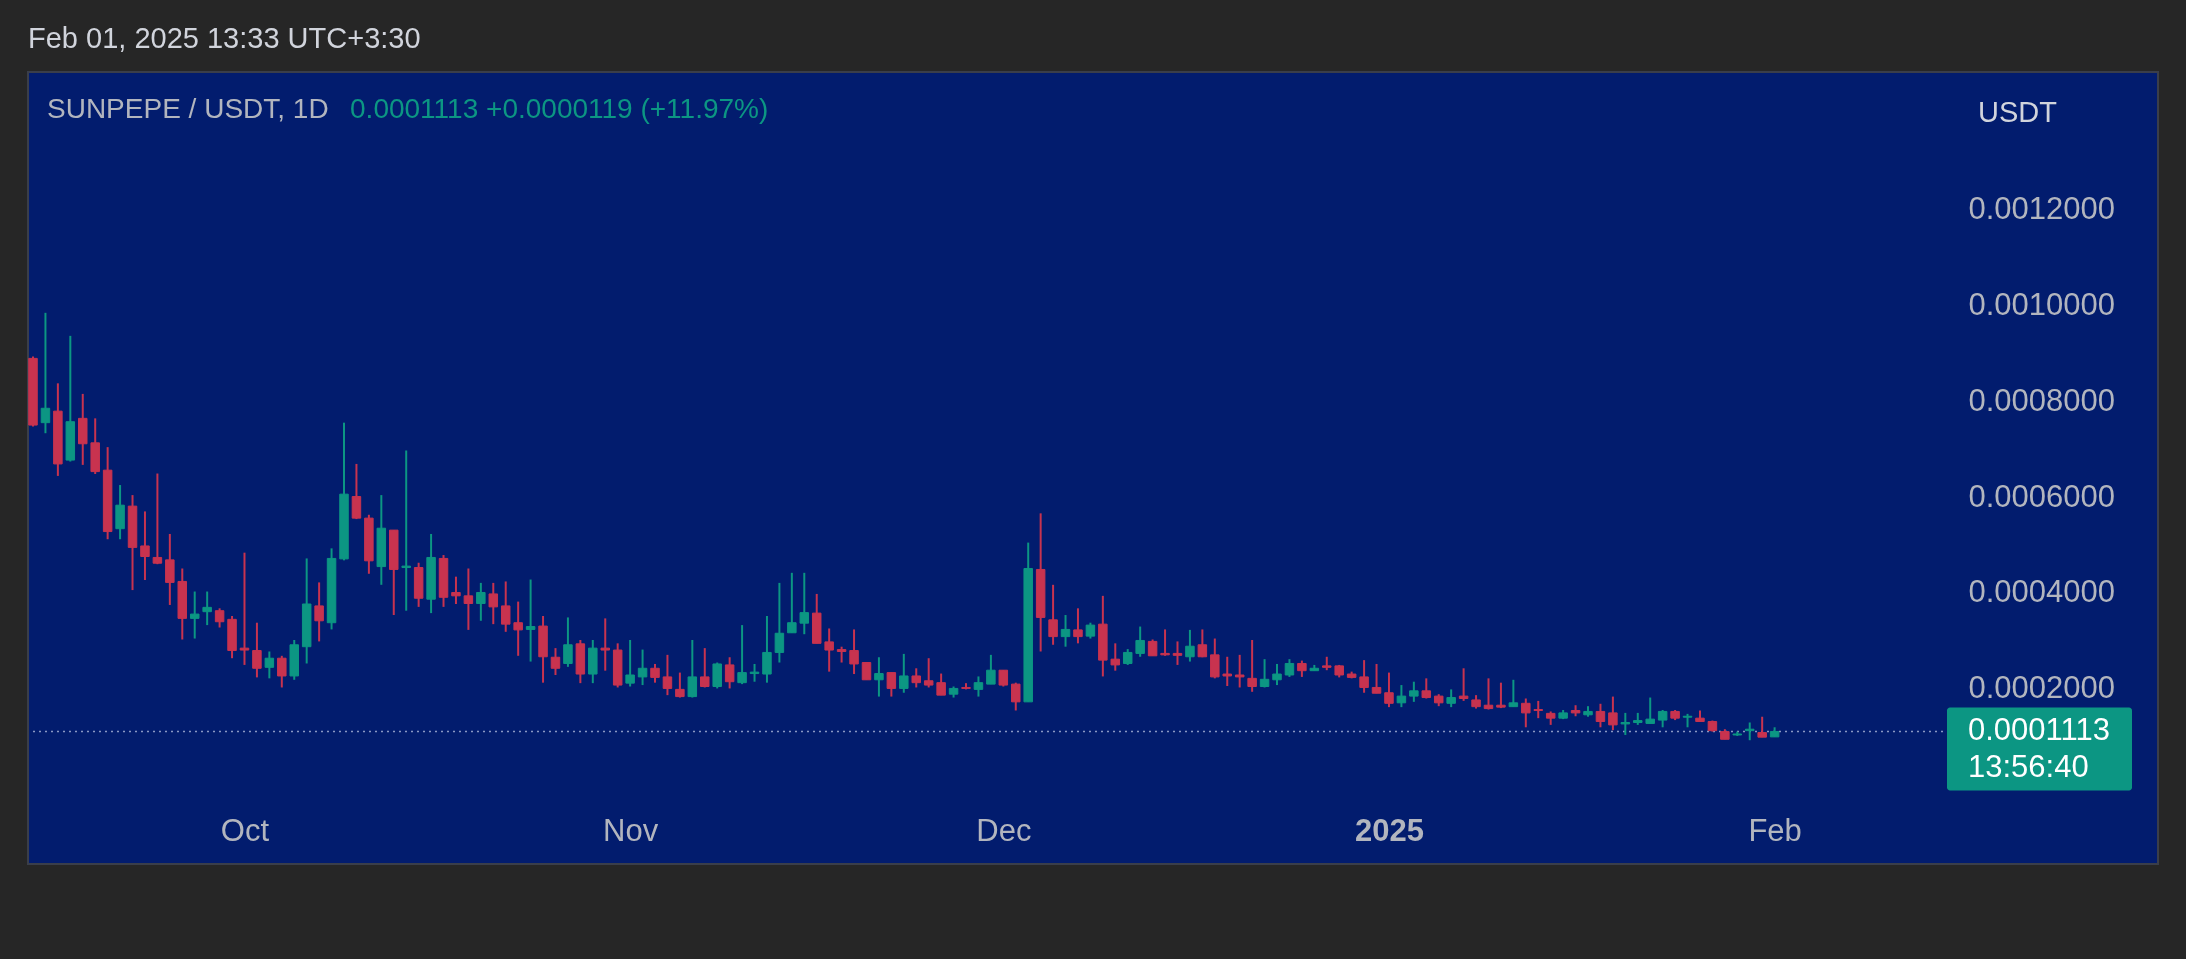  I want to click on y-tick-label: 0.0002000, so click(2042, 688).